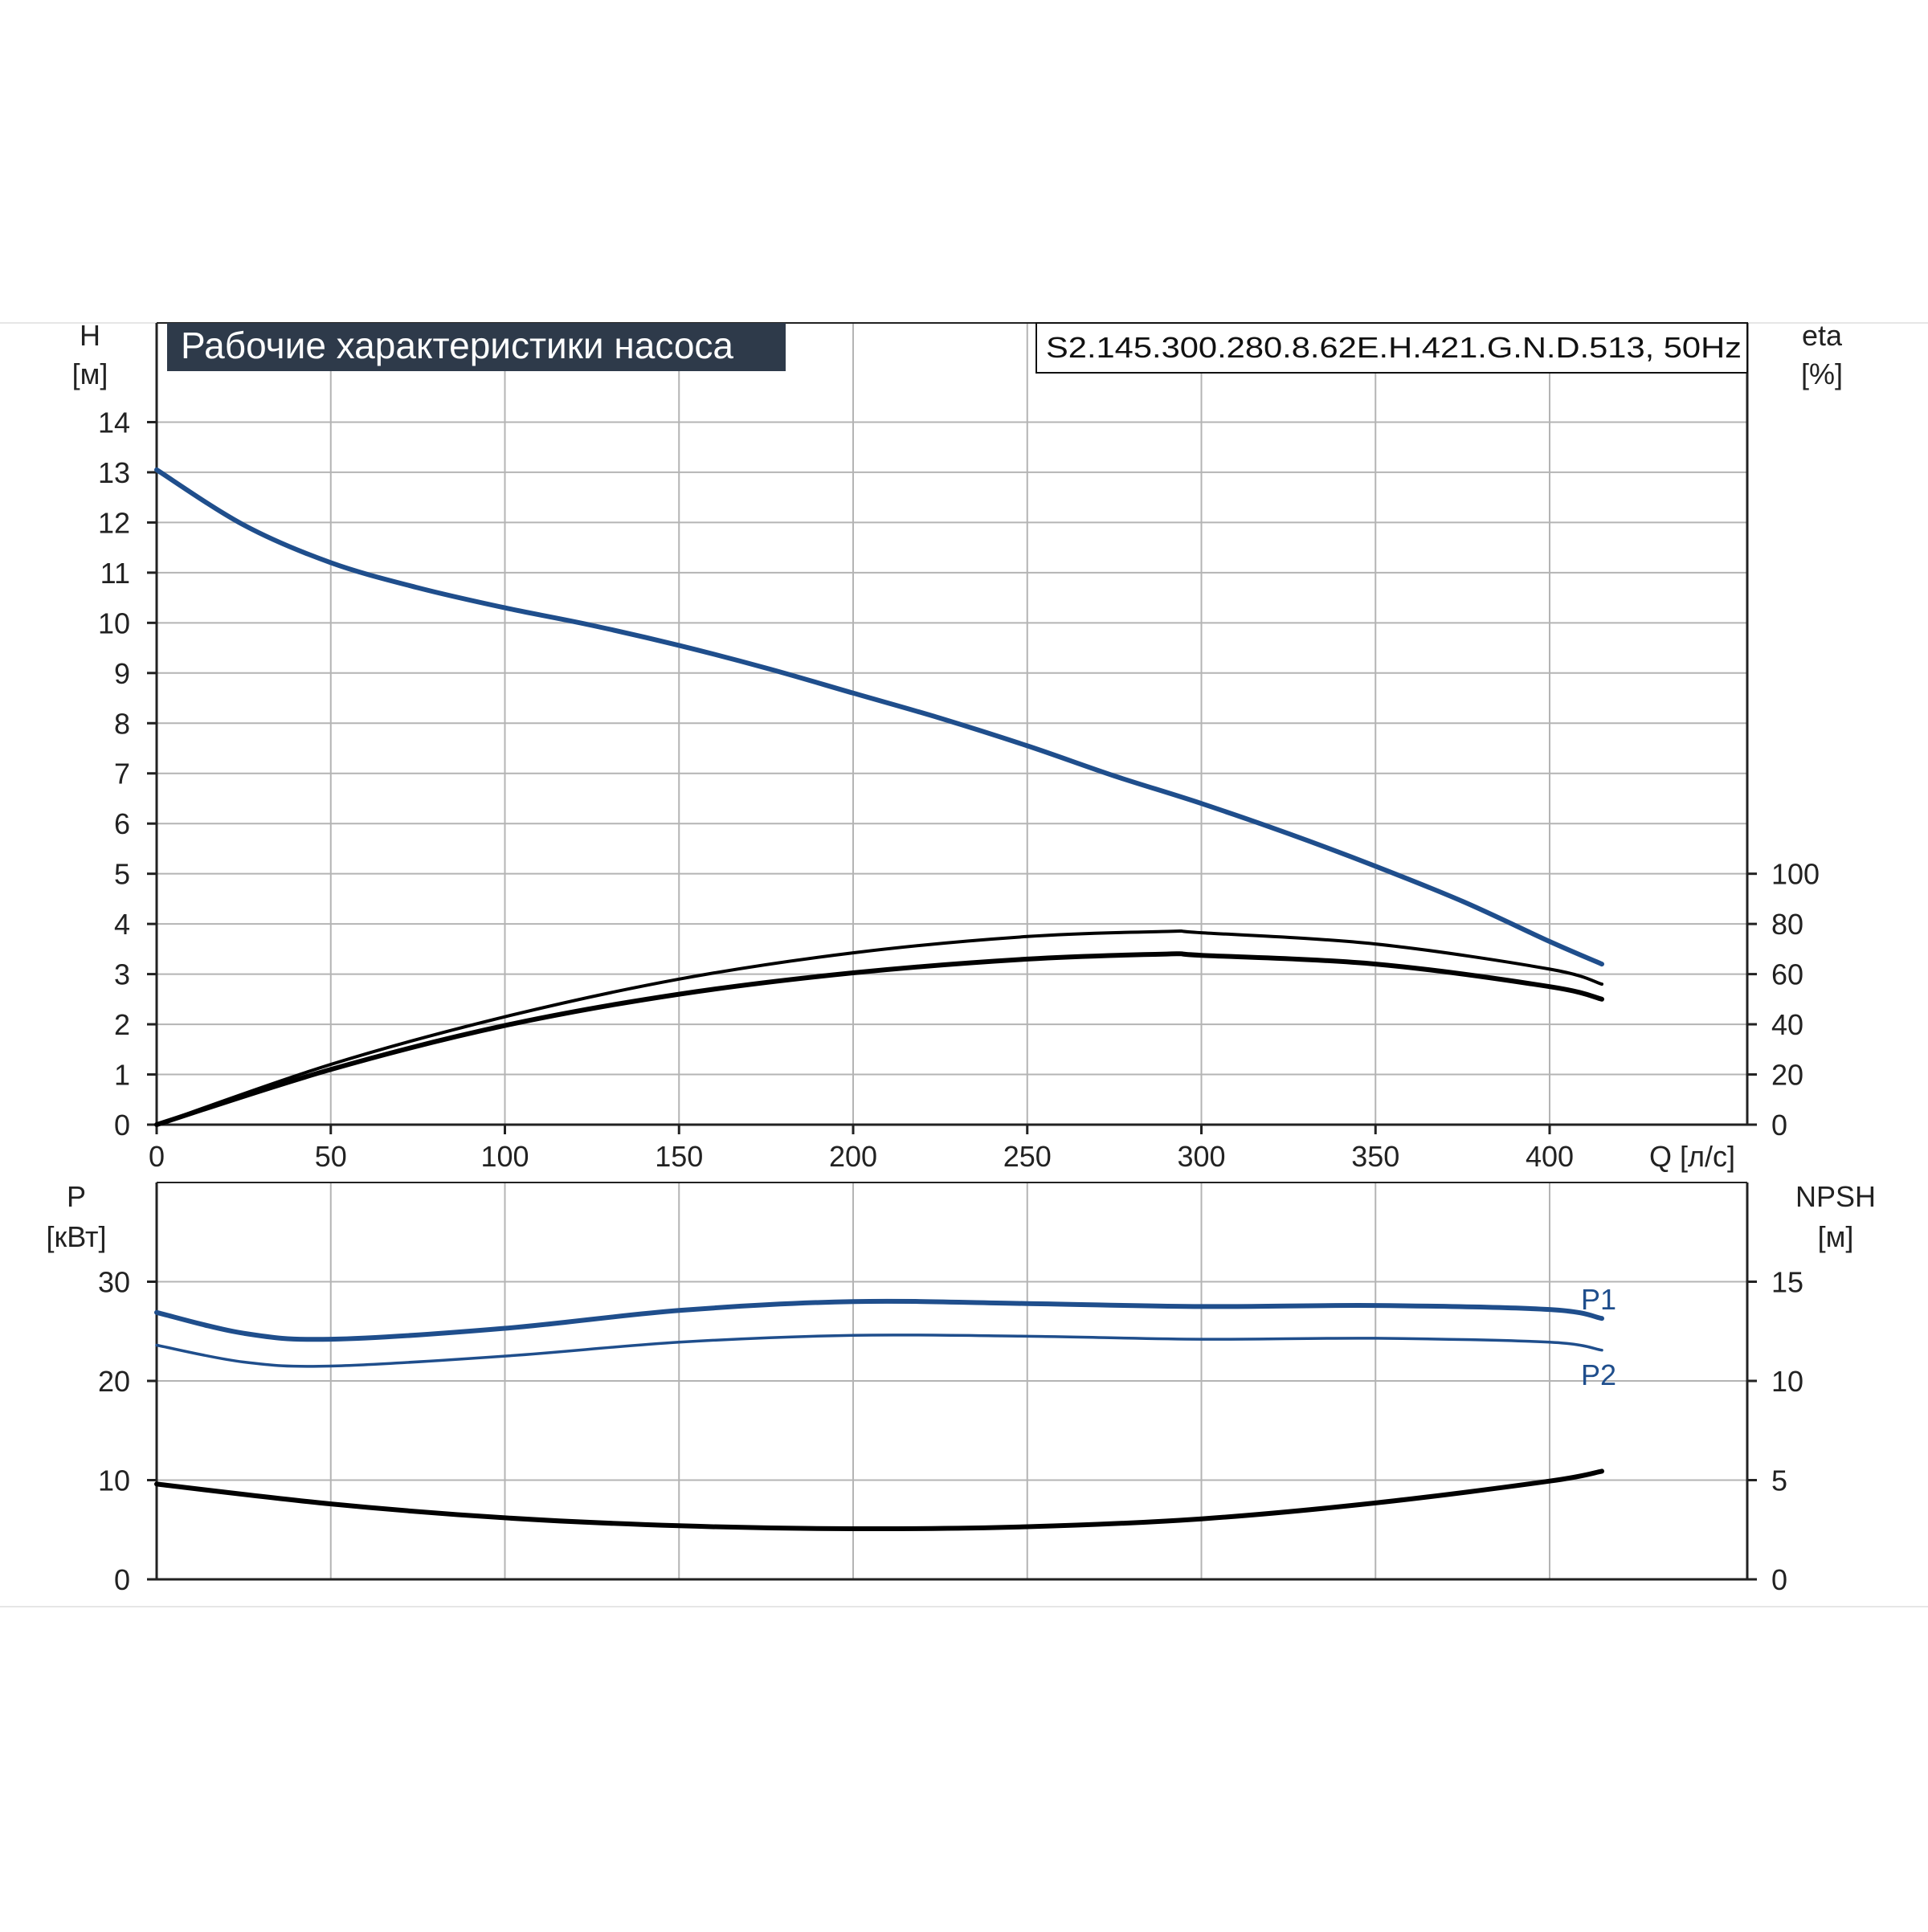 The height and width of the screenshot is (1932, 1928). Describe the element at coordinates (122, 1126) in the screenshot. I see `y-tick-label: 0` at that location.